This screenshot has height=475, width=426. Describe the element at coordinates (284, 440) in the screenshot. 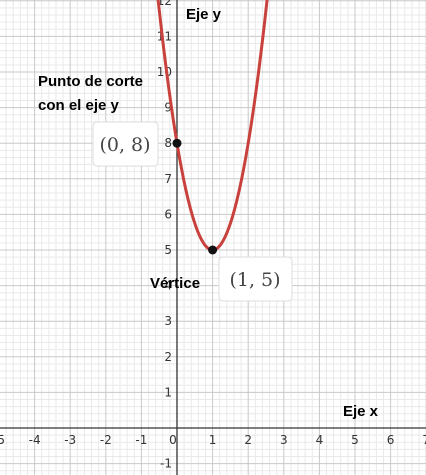

I see `x-tick-label: 3` at that location.